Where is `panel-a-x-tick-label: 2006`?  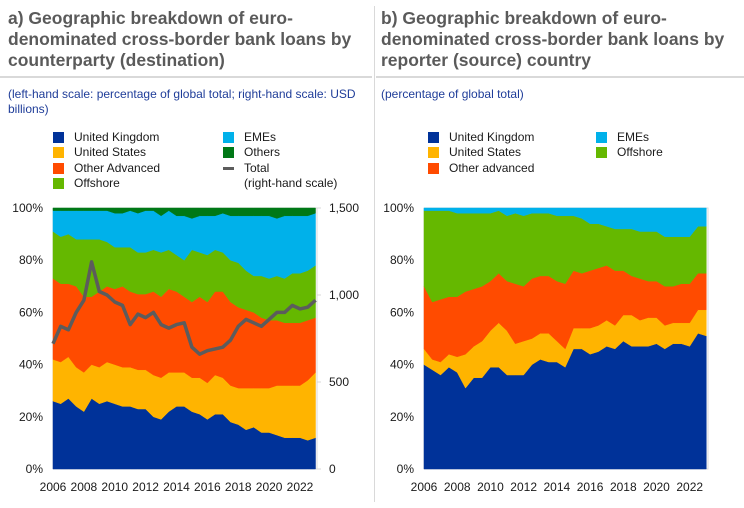 panel-a-x-tick-label: 2006 is located at coordinates (53, 487).